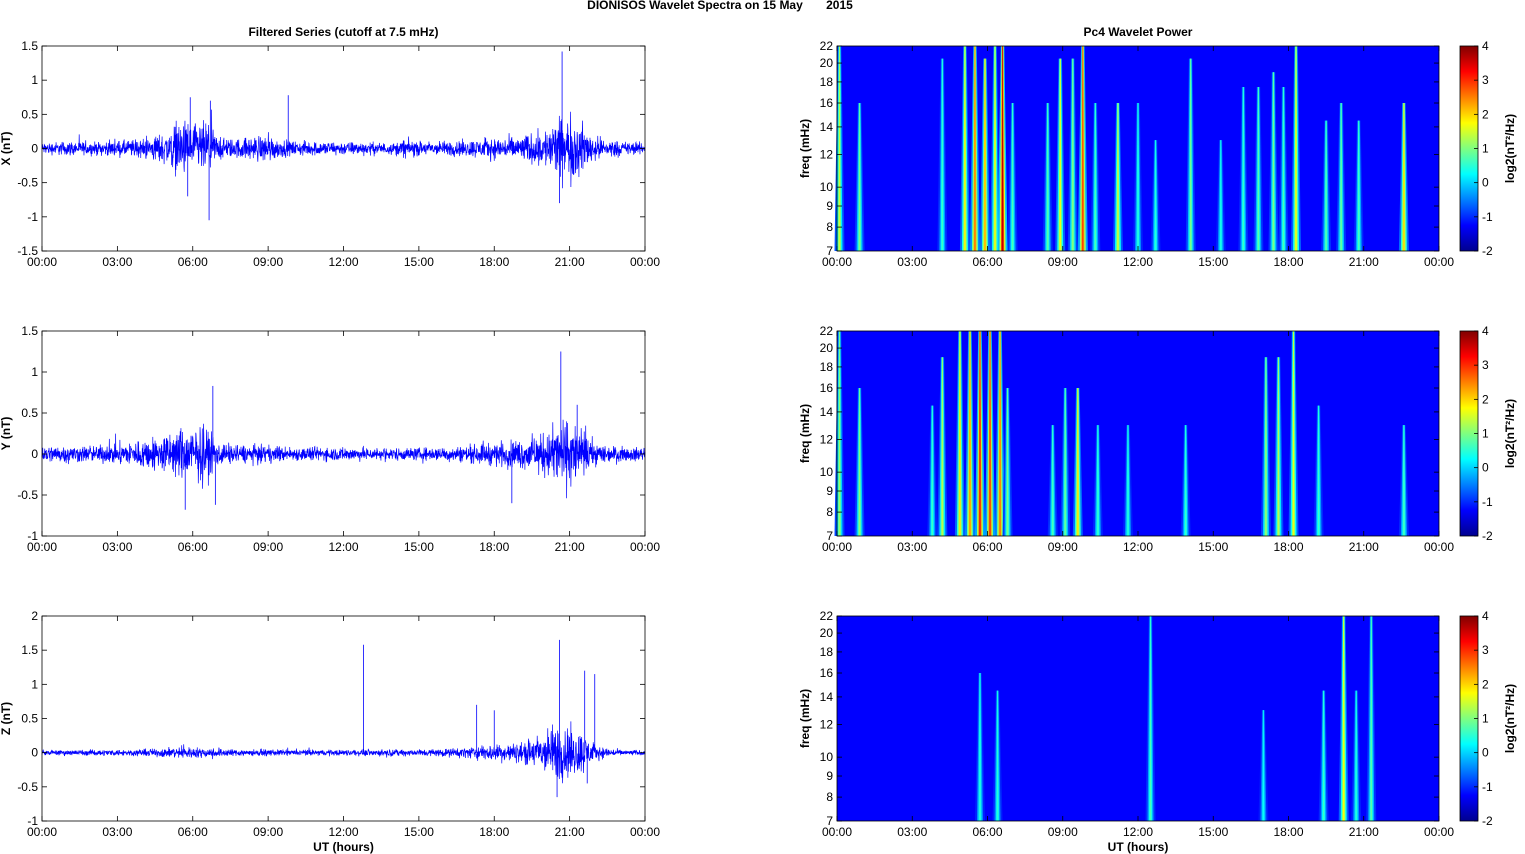 The width and height of the screenshot is (1525, 854). I want to click on figure-title: DIONISOS Wavelet Spectra on 15 May 2015, so click(720, 6).